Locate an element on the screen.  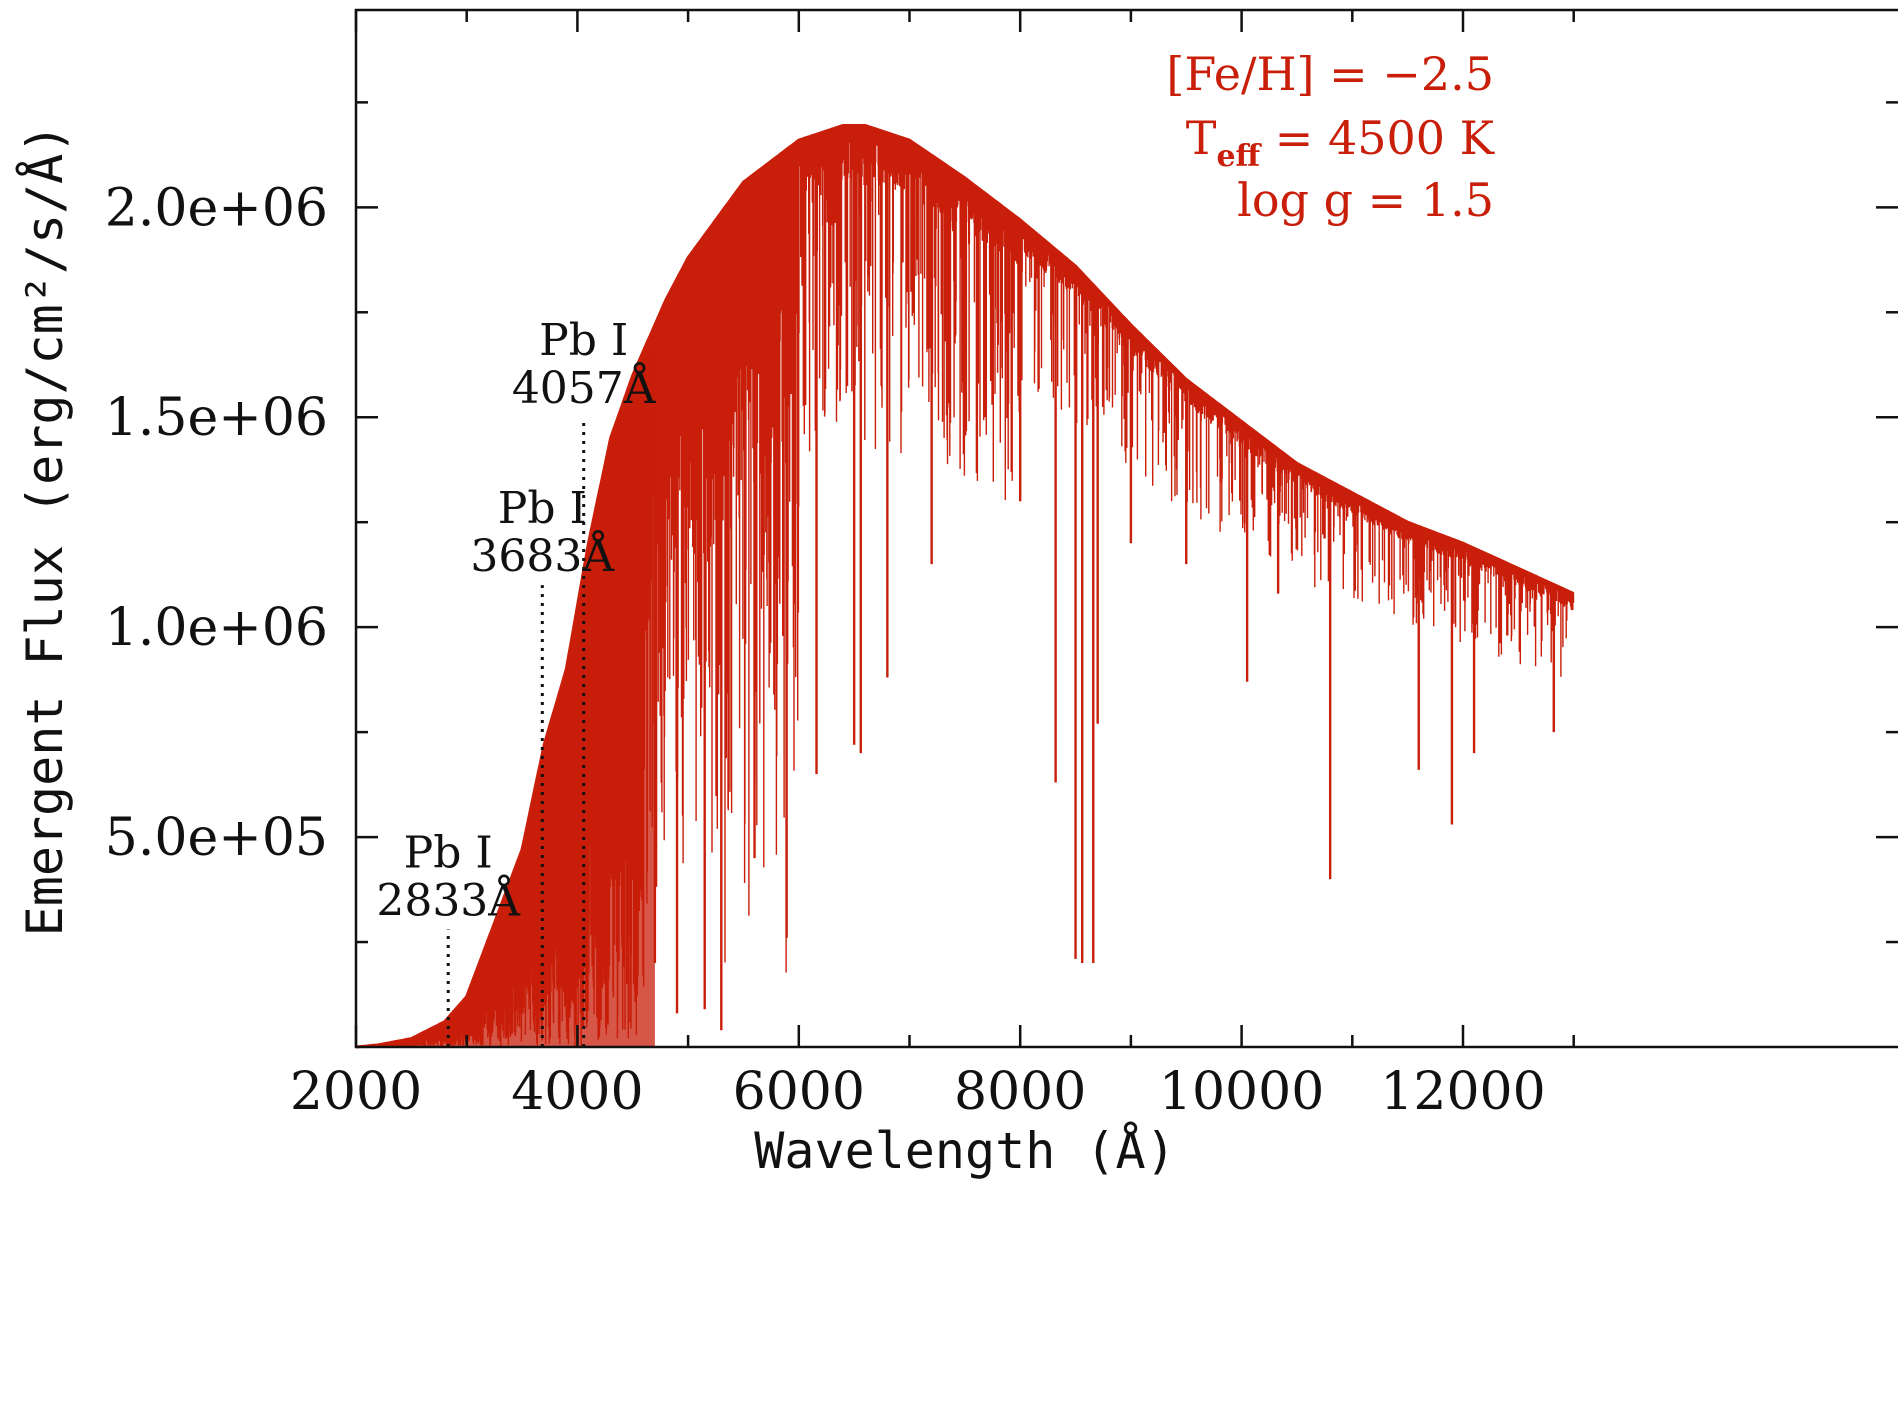
x-tick-labels: 2000 4000 6000 8000 10000 12000 is located at coordinates (918, 1092).